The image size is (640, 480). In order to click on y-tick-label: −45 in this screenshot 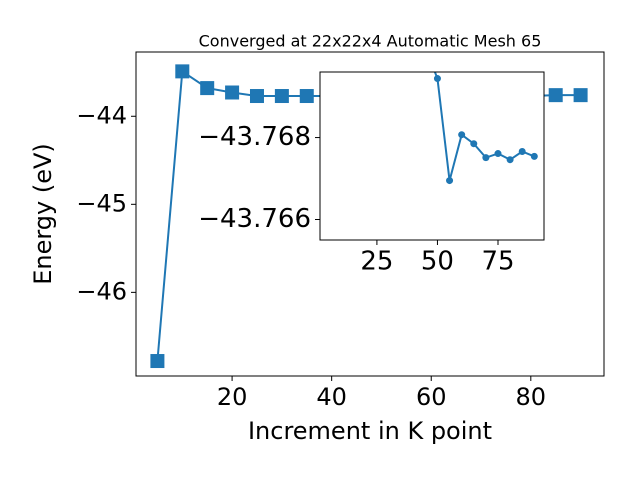, I will do `click(101, 203)`.